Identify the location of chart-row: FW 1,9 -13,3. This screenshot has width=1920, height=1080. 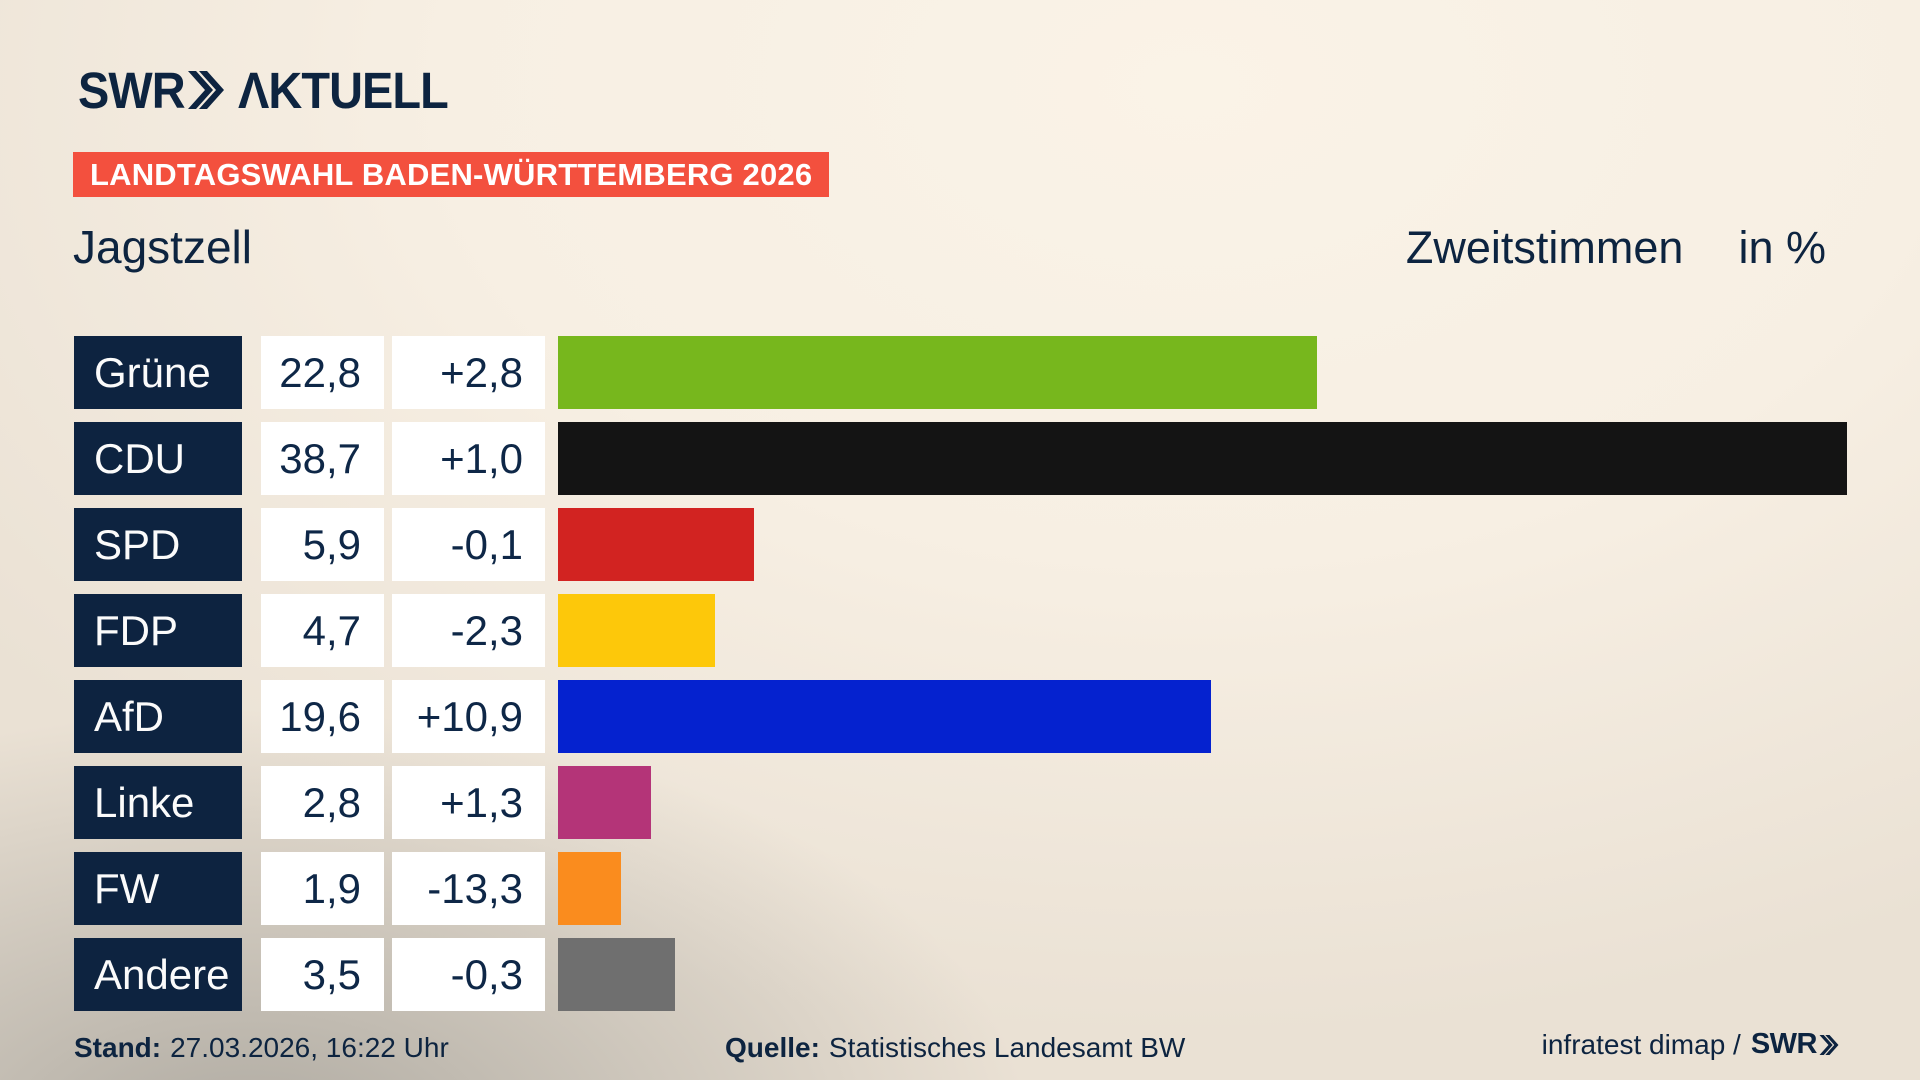
(997, 888).